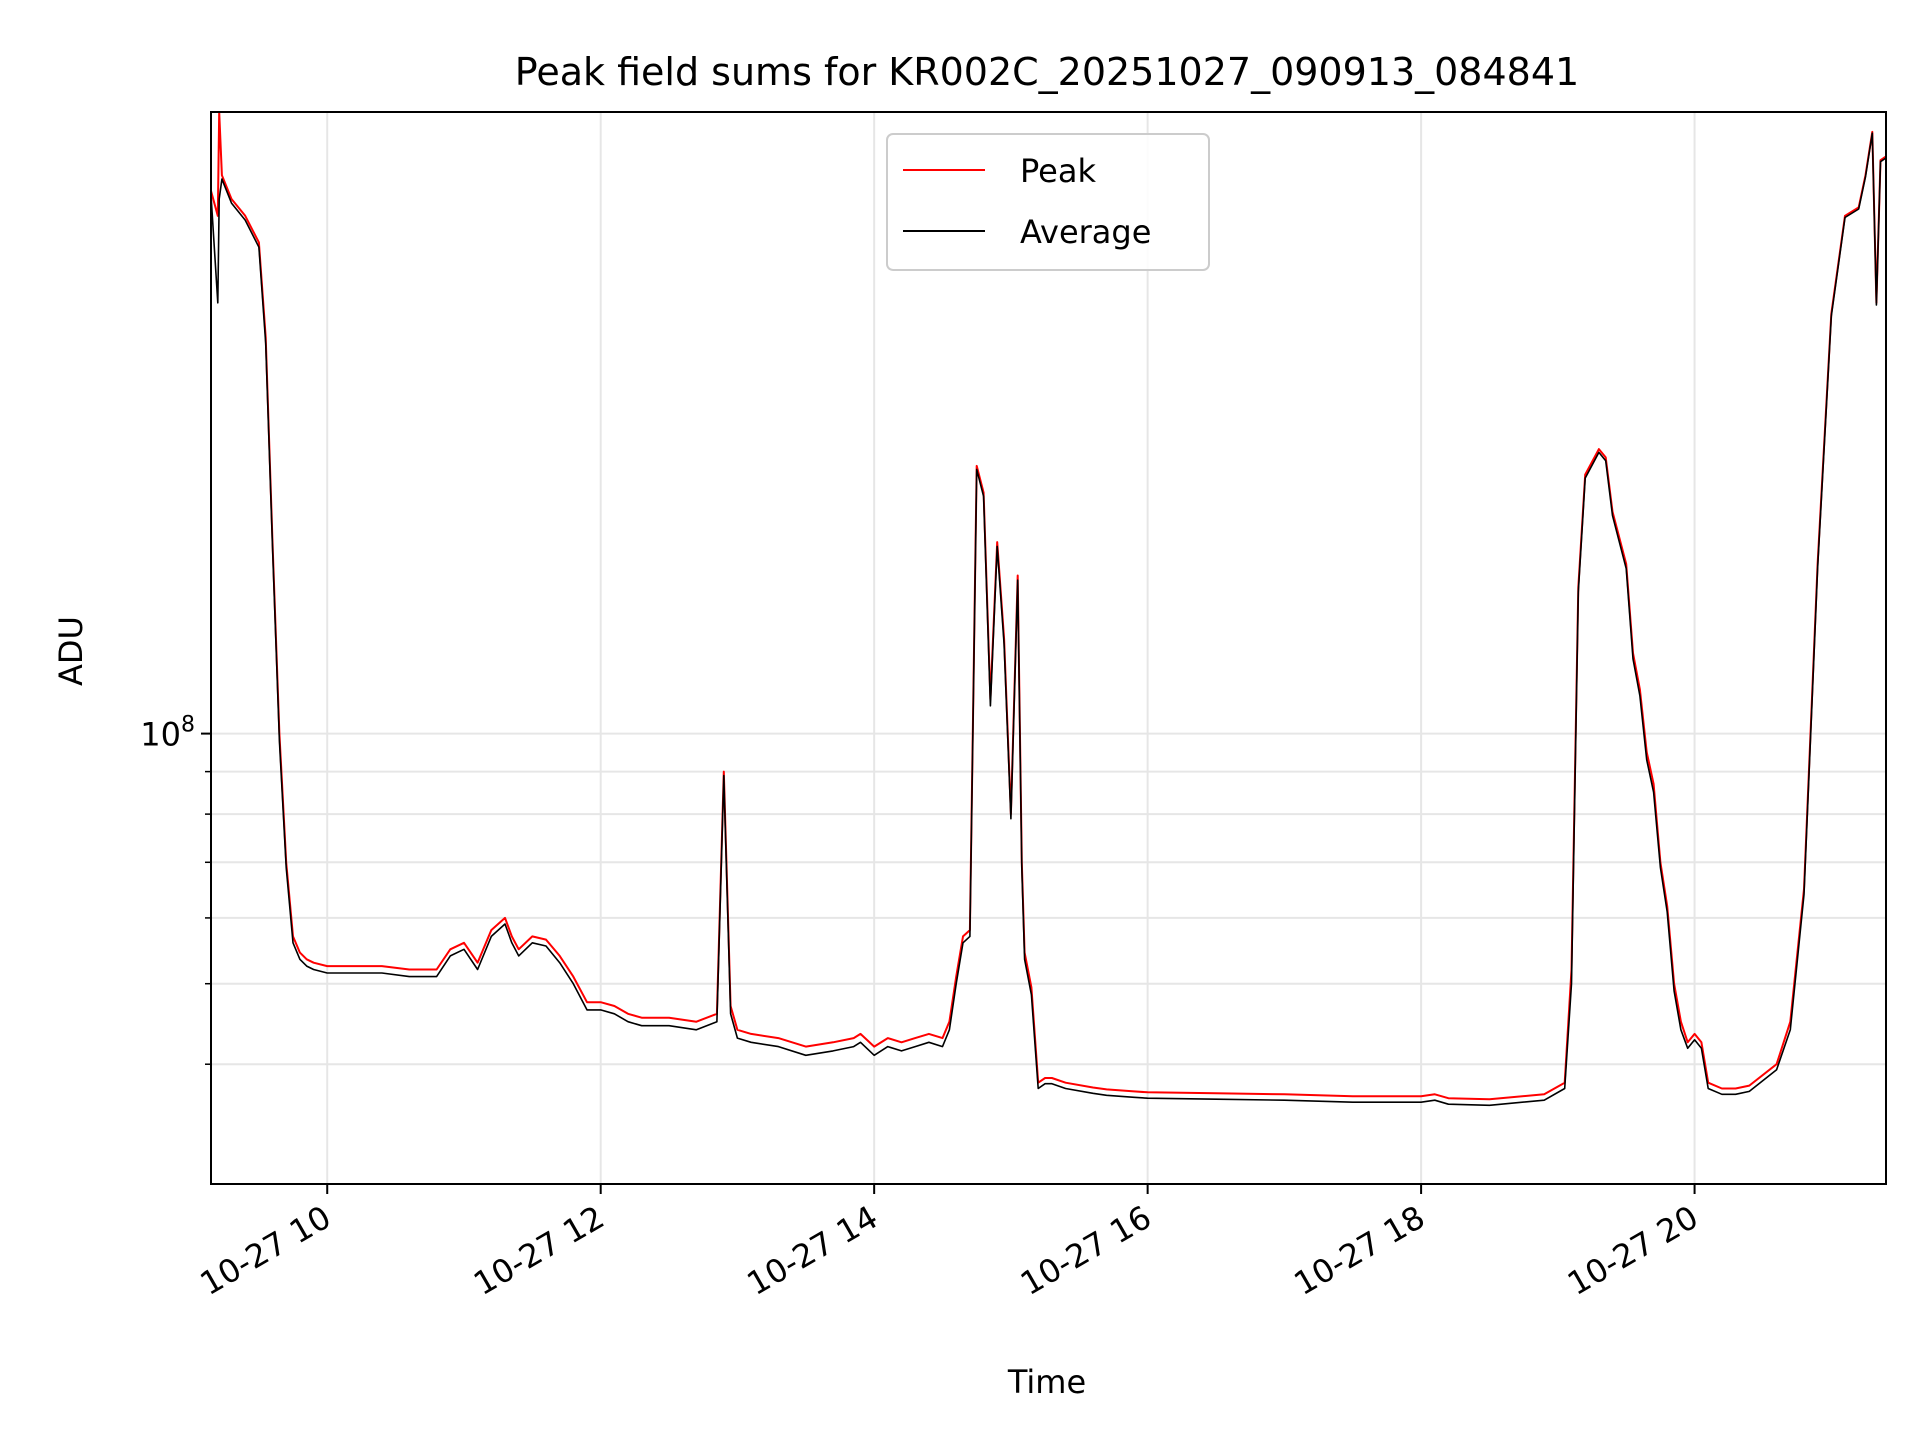 Image resolution: width=1920 pixels, height=1440 pixels. Describe the element at coordinates (188, 725) in the screenshot. I see `y-tick-label-exponent: 8` at that location.